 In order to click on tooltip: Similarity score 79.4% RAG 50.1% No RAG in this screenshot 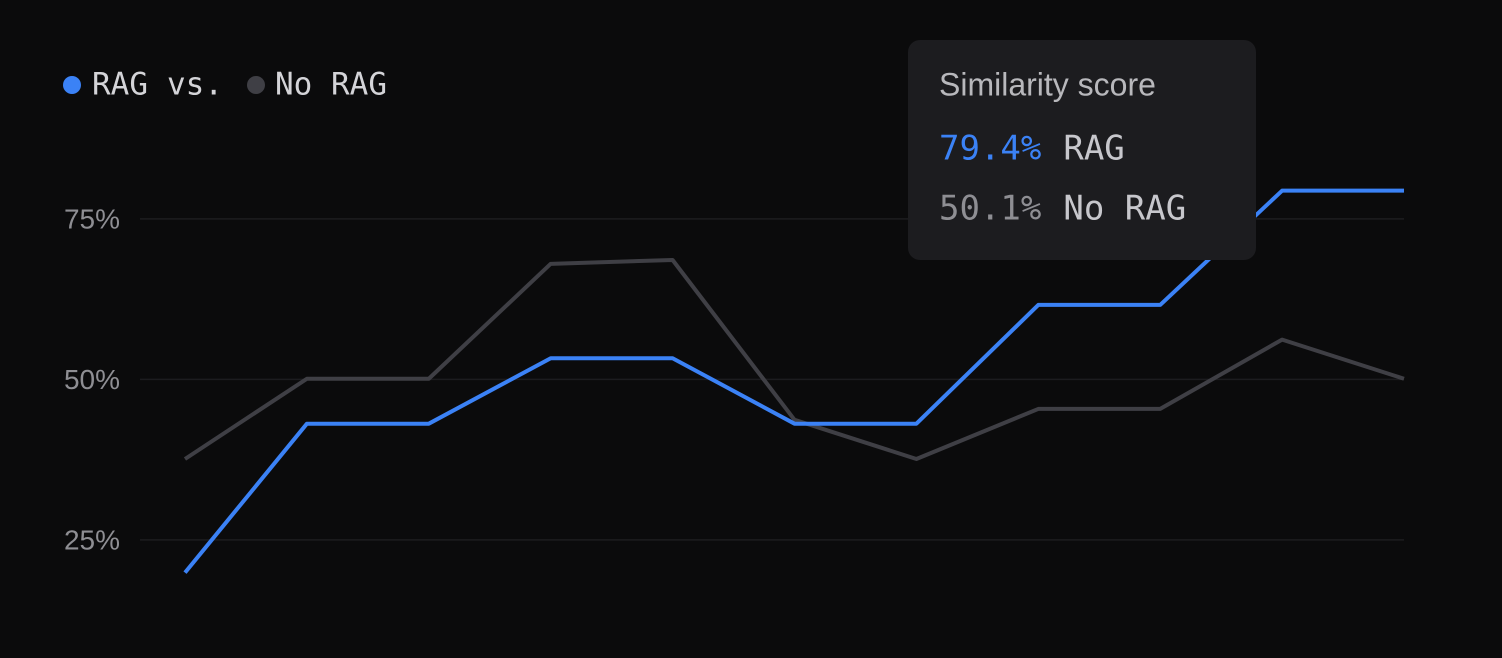, I will do `click(1082, 150)`.